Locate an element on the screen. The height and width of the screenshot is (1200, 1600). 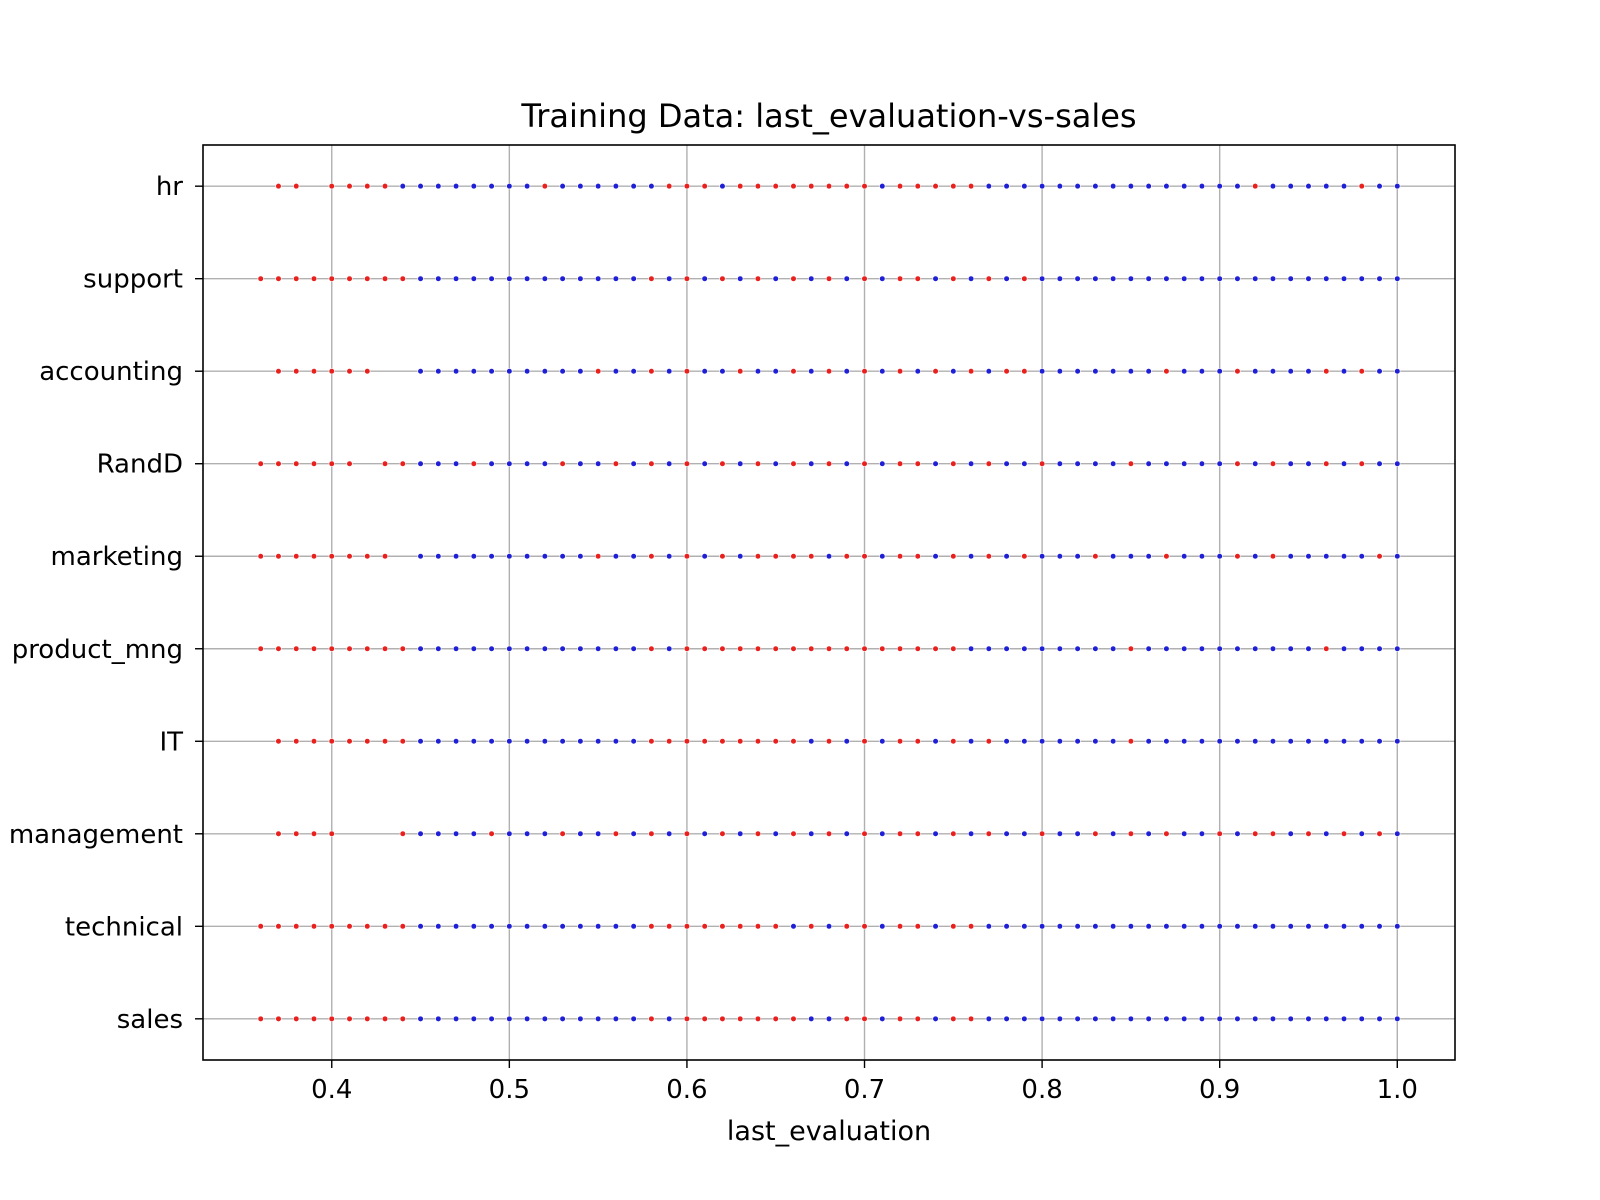
y-tick-label-product_mng: product_mng is located at coordinates (97, 650).